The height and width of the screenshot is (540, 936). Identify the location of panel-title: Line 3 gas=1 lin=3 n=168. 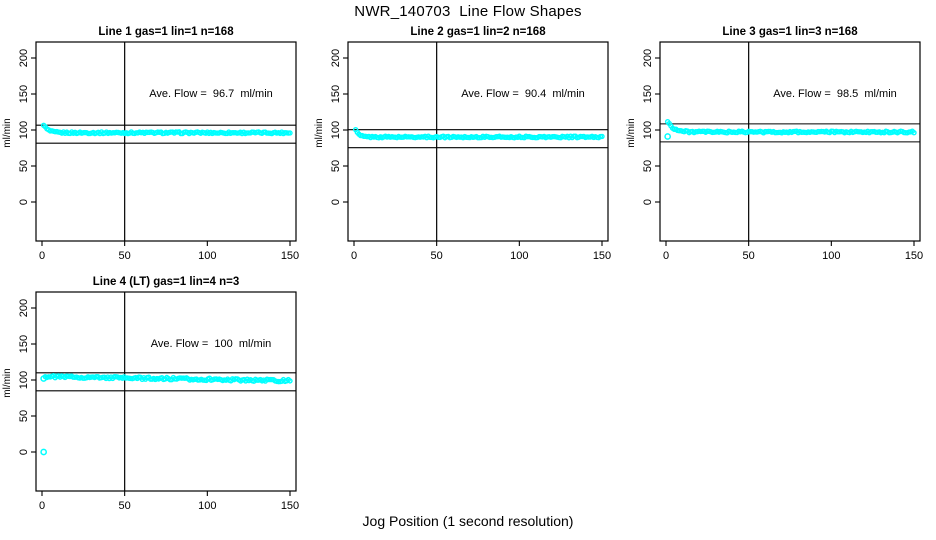
(790, 32).